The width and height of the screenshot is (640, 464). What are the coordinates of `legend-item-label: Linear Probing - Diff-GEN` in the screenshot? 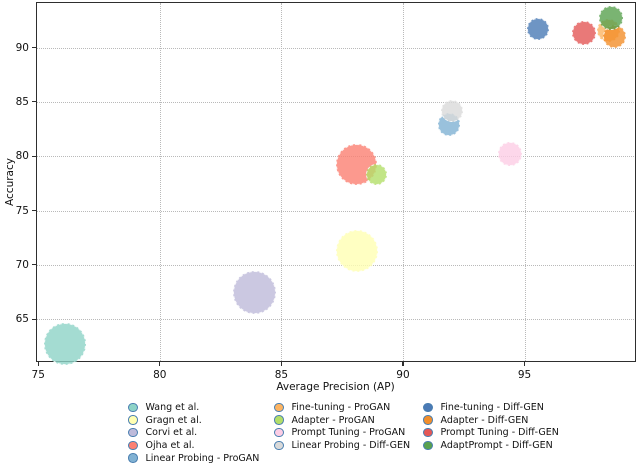 It's located at (351, 445).